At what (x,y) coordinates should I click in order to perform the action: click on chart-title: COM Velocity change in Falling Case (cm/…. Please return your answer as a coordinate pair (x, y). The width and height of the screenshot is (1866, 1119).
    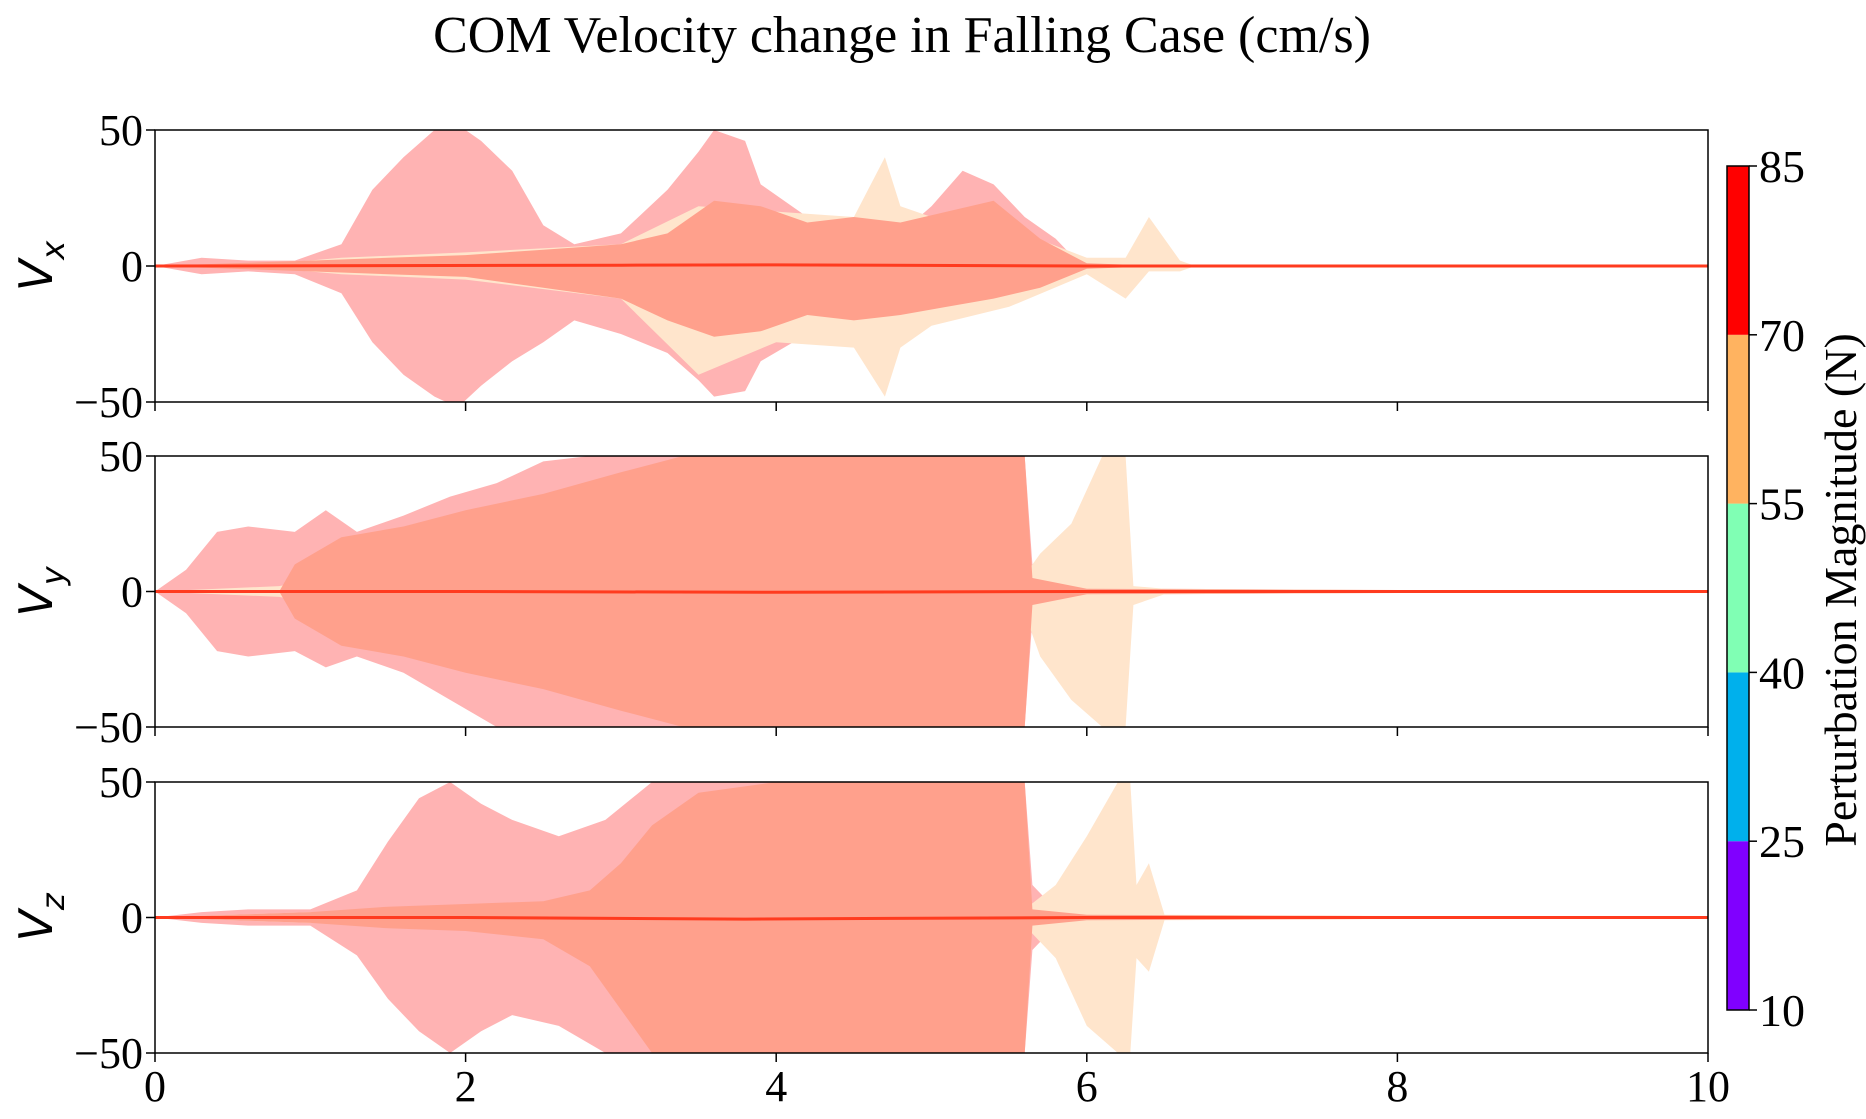
    Looking at the image, I should click on (902, 35).